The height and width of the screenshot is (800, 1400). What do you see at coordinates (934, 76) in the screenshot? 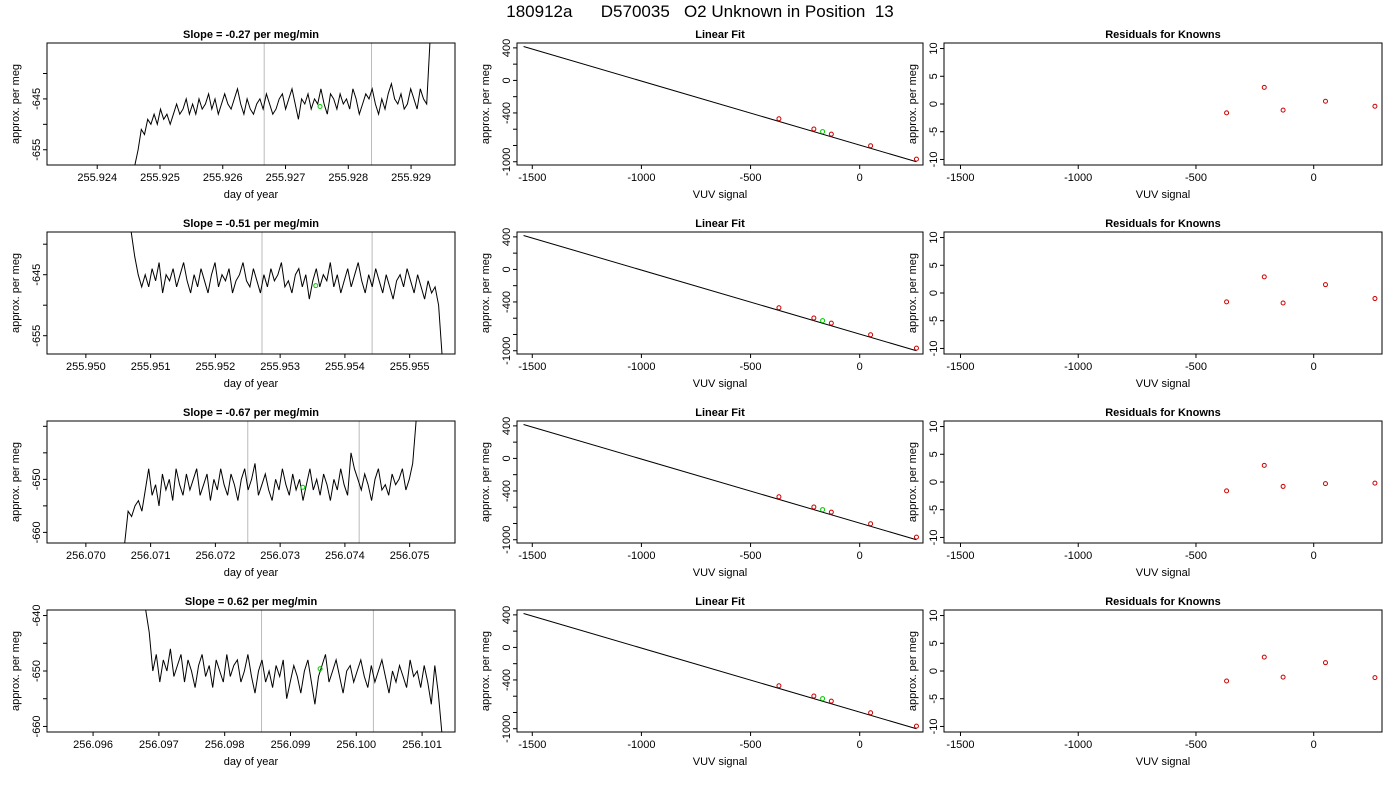
I see `y-tick-label: 5` at bounding box center [934, 76].